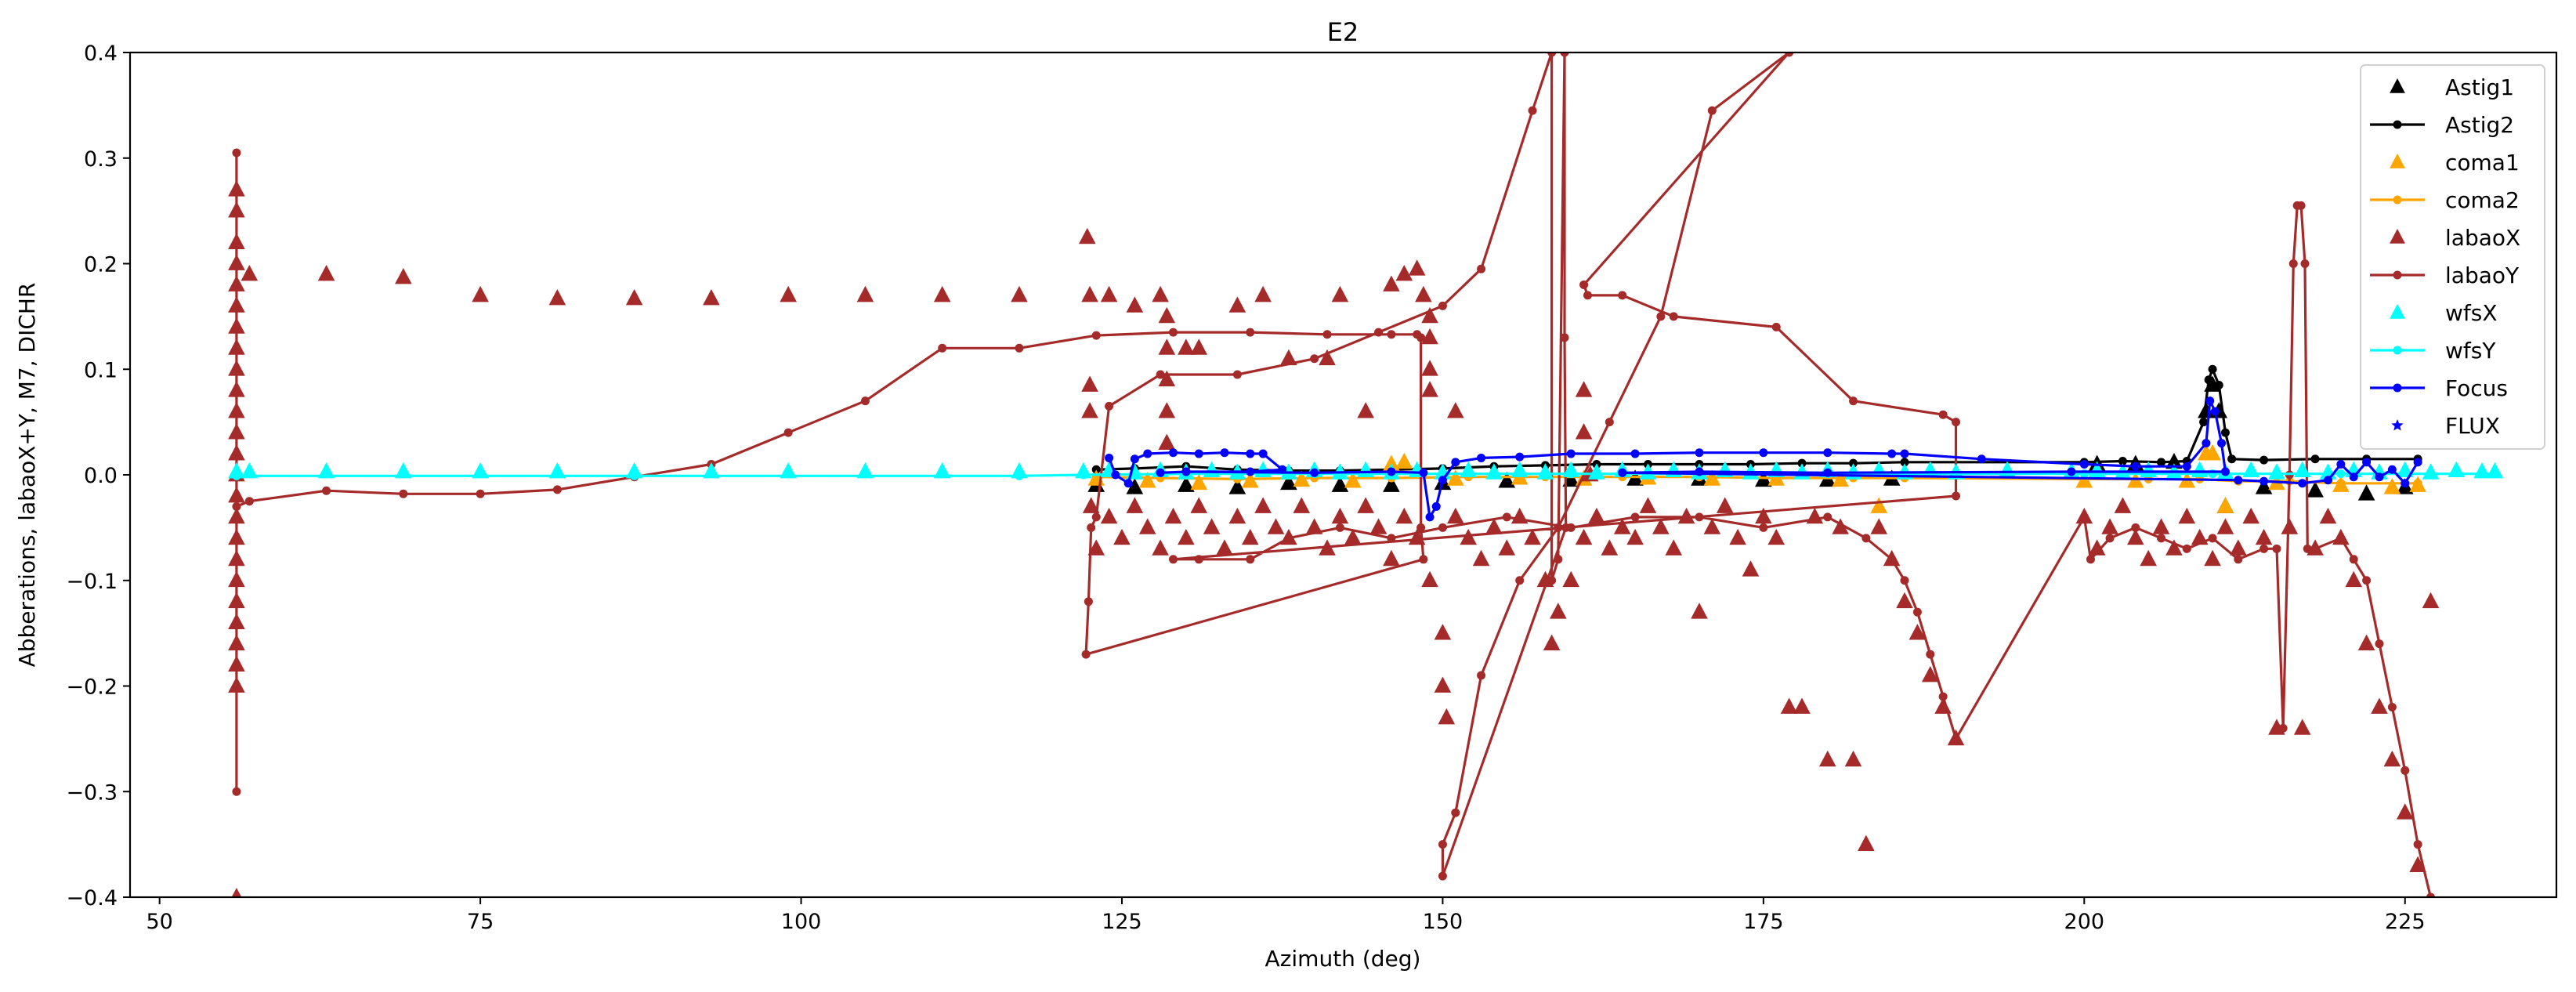 The width and height of the screenshot is (2576, 992). Describe the element at coordinates (101, 159) in the screenshot. I see `y-tick-label: 0.3` at that location.